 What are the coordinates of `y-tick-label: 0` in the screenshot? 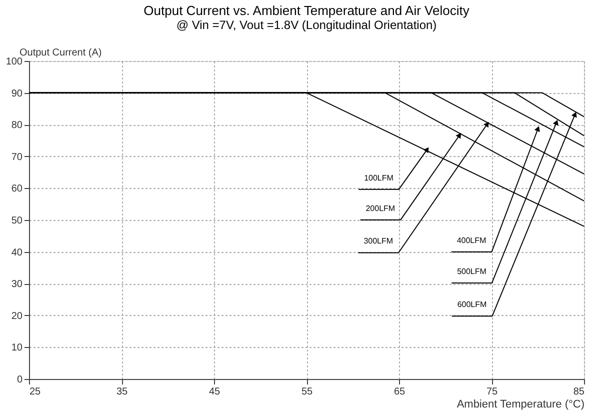 It's located at (19, 380).